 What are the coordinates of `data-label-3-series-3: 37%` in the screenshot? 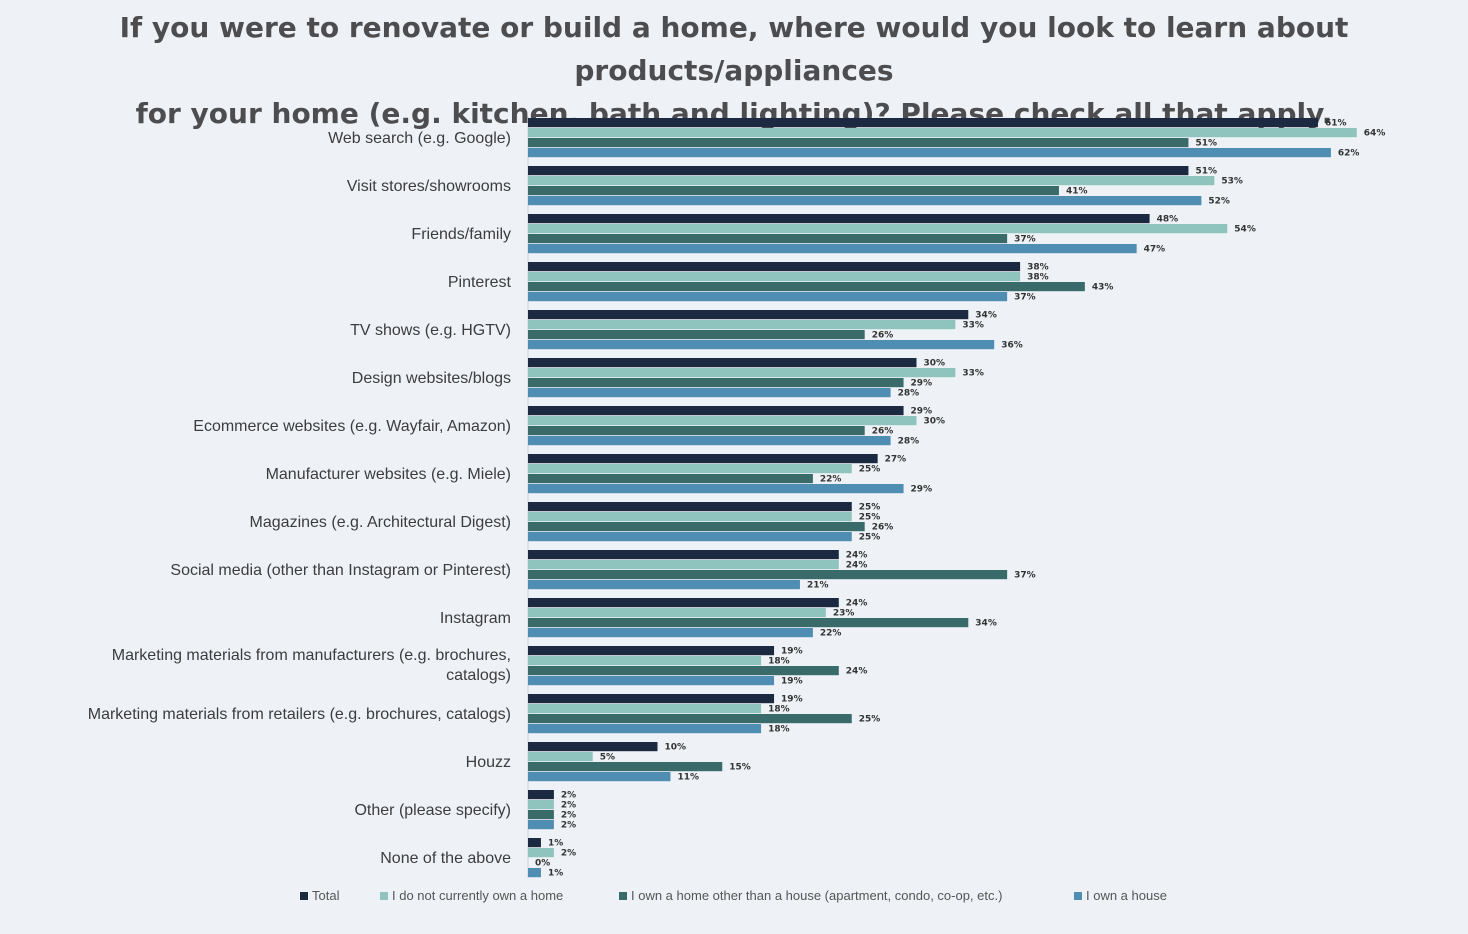 It's located at (1025, 298).